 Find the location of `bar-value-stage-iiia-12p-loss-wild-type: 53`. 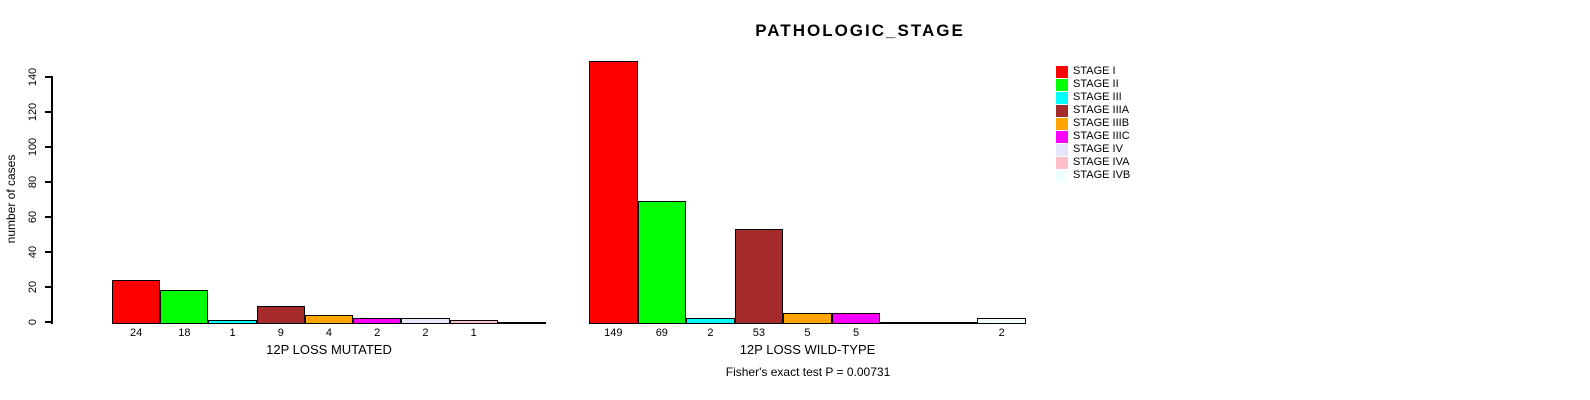

bar-value-stage-iiia-12p-loss-wild-type: 53 is located at coordinates (759, 333).